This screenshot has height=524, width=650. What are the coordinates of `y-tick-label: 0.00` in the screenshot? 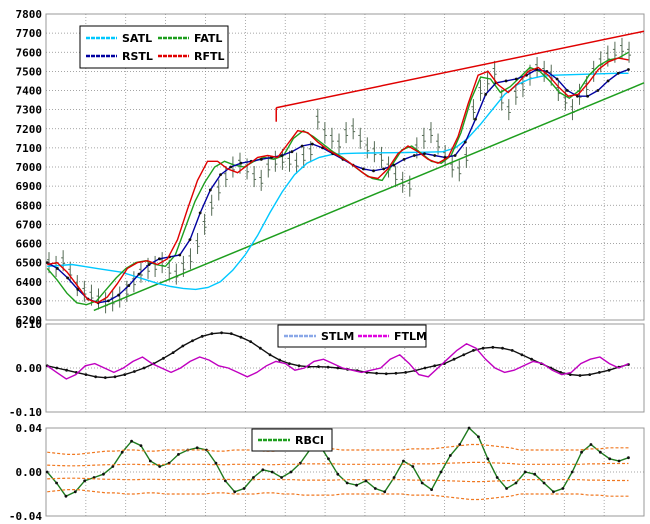 It's located at (29, 368).